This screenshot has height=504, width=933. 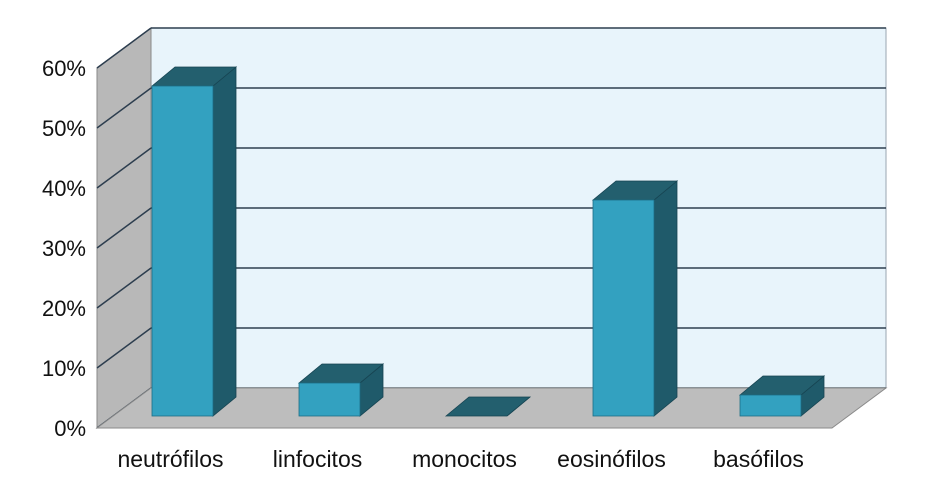 I want to click on y-tick-label: 0%, so click(x=70, y=428).